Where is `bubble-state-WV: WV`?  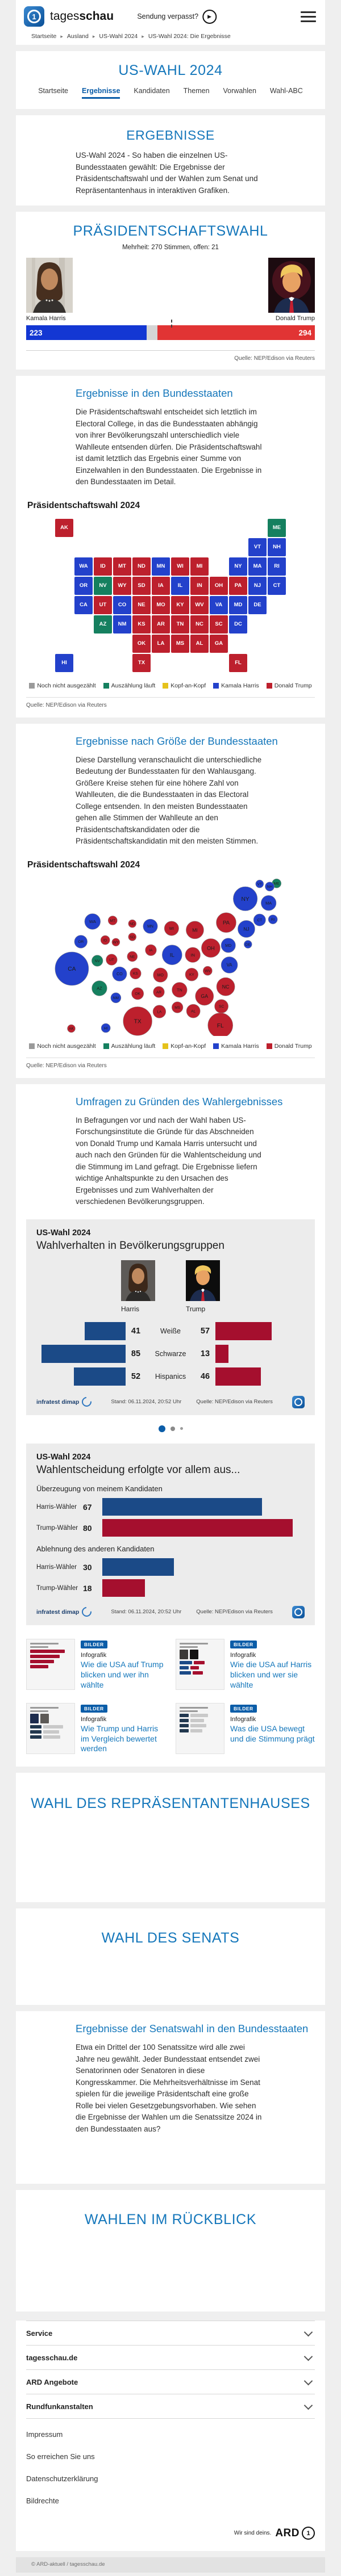
bubble-state-WV: WV is located at coordinates (208, 971).